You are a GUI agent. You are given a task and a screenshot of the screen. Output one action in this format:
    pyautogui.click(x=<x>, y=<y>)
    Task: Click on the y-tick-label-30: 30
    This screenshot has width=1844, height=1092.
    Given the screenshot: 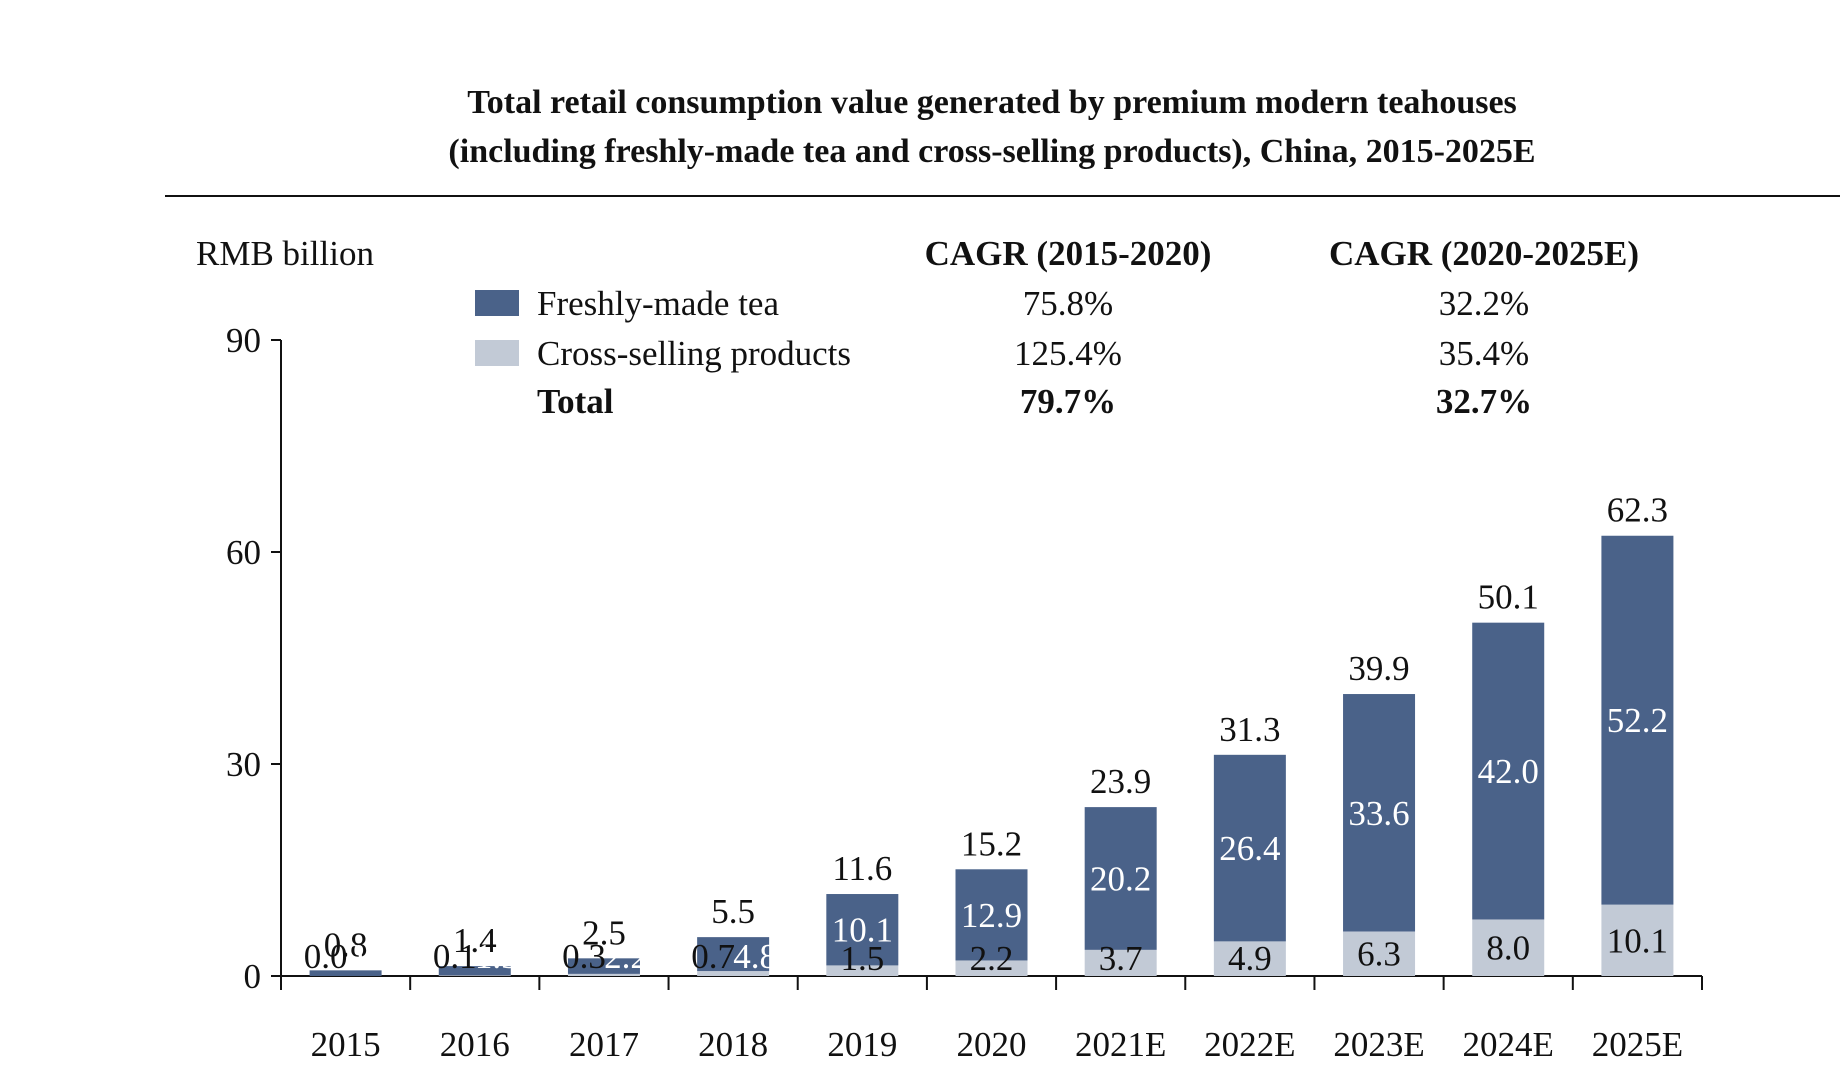 What is the action you would take?
    pyautogui.click(x=243, y=764)
    